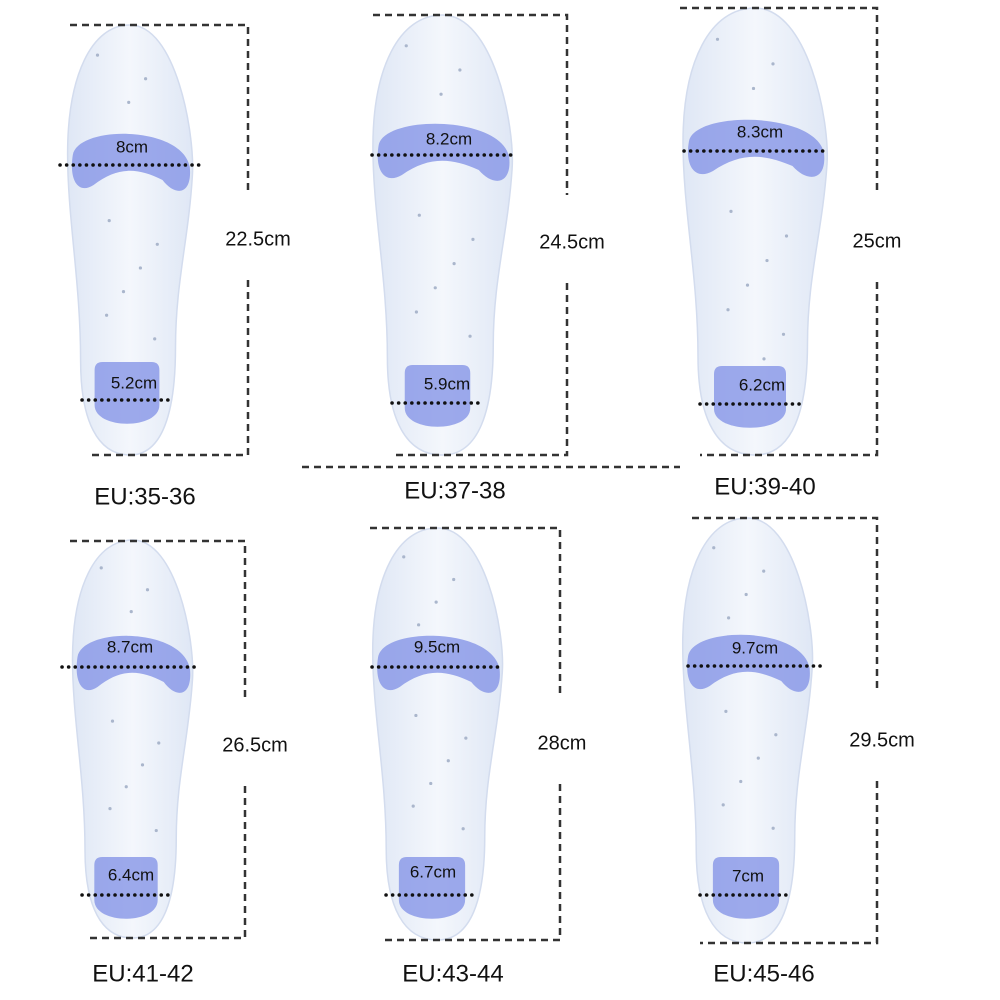  What do you see at coordinates (437, 646) in the screenshot?
I see `forefoot-width: 9.5cm` at bounding box center [437, 646].